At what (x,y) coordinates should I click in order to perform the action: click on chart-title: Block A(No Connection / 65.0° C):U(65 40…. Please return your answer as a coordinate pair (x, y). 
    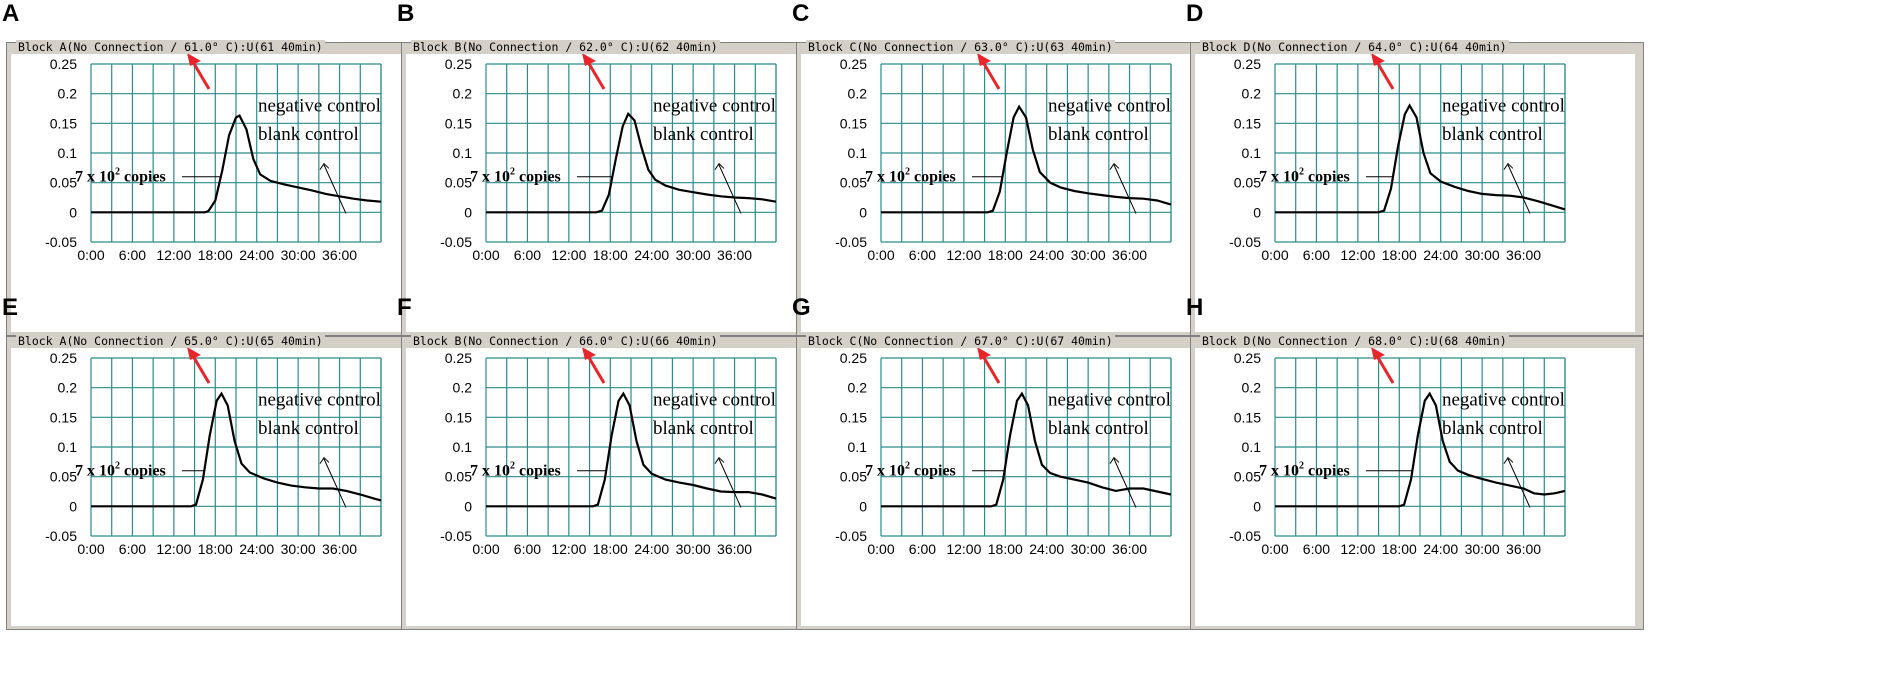
    Looking at the image, I should click on (170, 341).